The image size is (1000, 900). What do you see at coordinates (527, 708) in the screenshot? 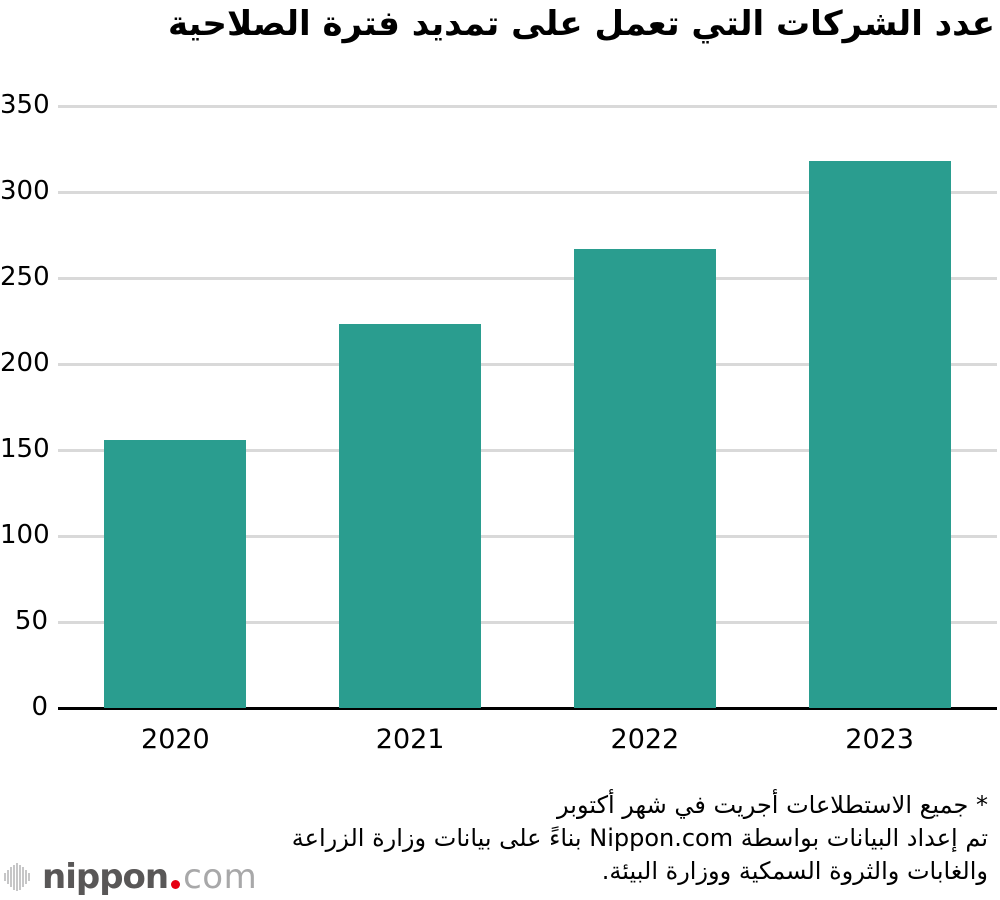
I see `x-axis-line` at bounding box center [527, 708].